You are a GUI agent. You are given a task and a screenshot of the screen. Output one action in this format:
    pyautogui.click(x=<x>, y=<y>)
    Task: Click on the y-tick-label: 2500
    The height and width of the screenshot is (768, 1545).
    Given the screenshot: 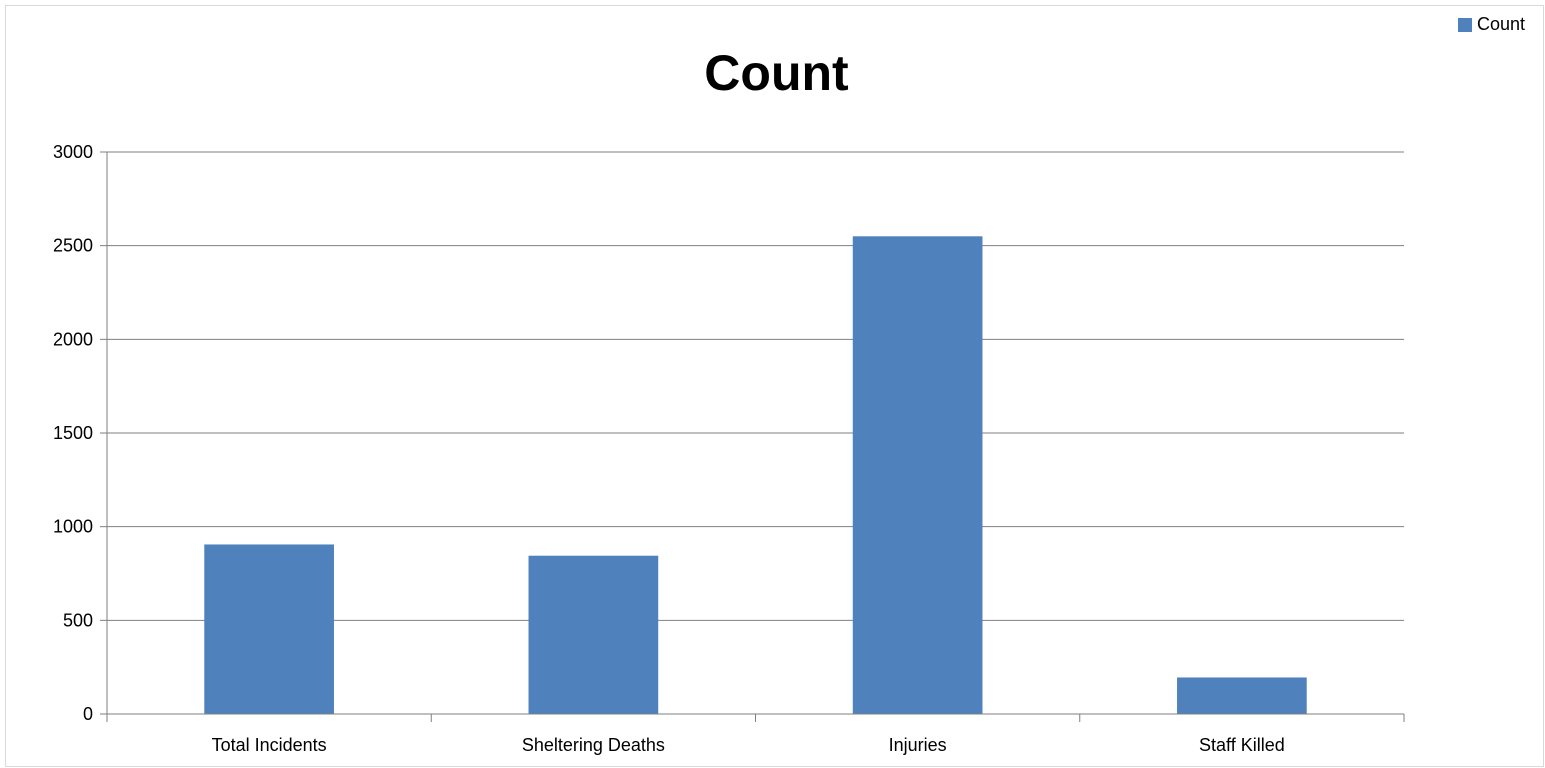 What is the action you would take?
    pyautogui.click(x=73, y=246)
    